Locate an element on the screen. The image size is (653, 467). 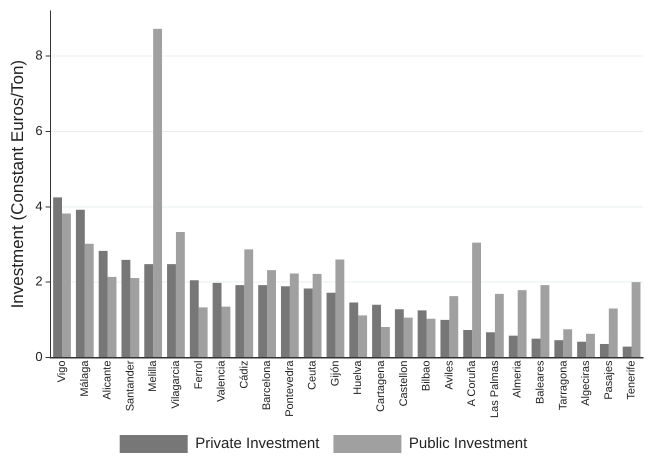
x-tick-label: Ceuta is located at coordinates (312, 375).